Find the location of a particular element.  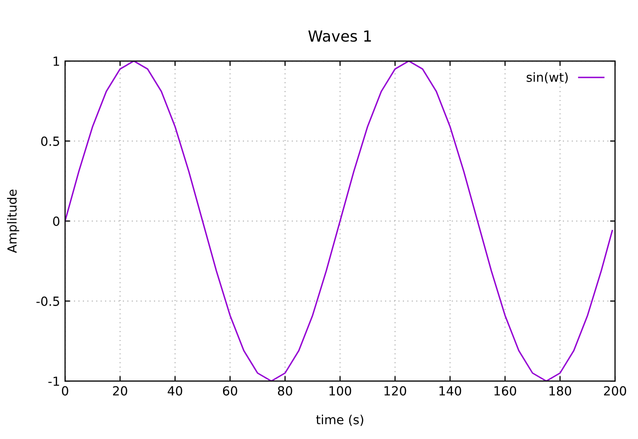

y-tick-label: 1 is located at coordinates (57, 61).